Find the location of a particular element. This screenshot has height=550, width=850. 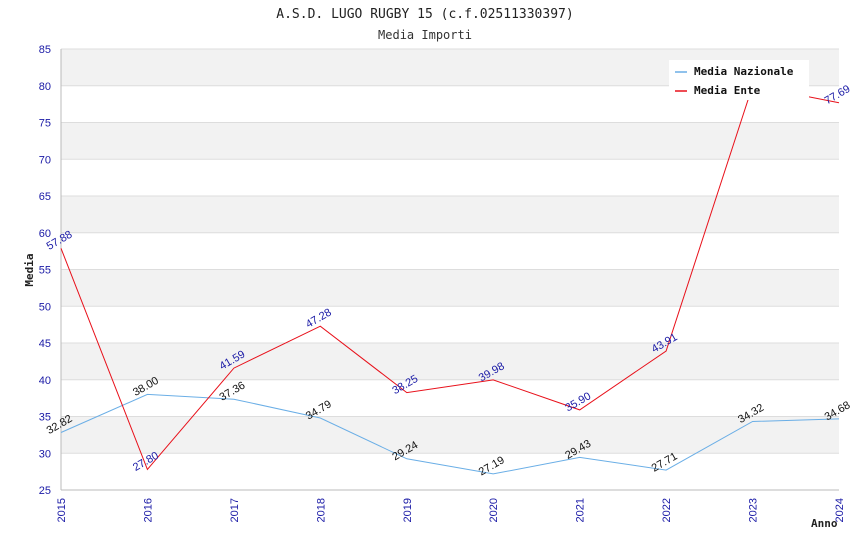

y-axis-label: Media is located at coordinates (29, 269).